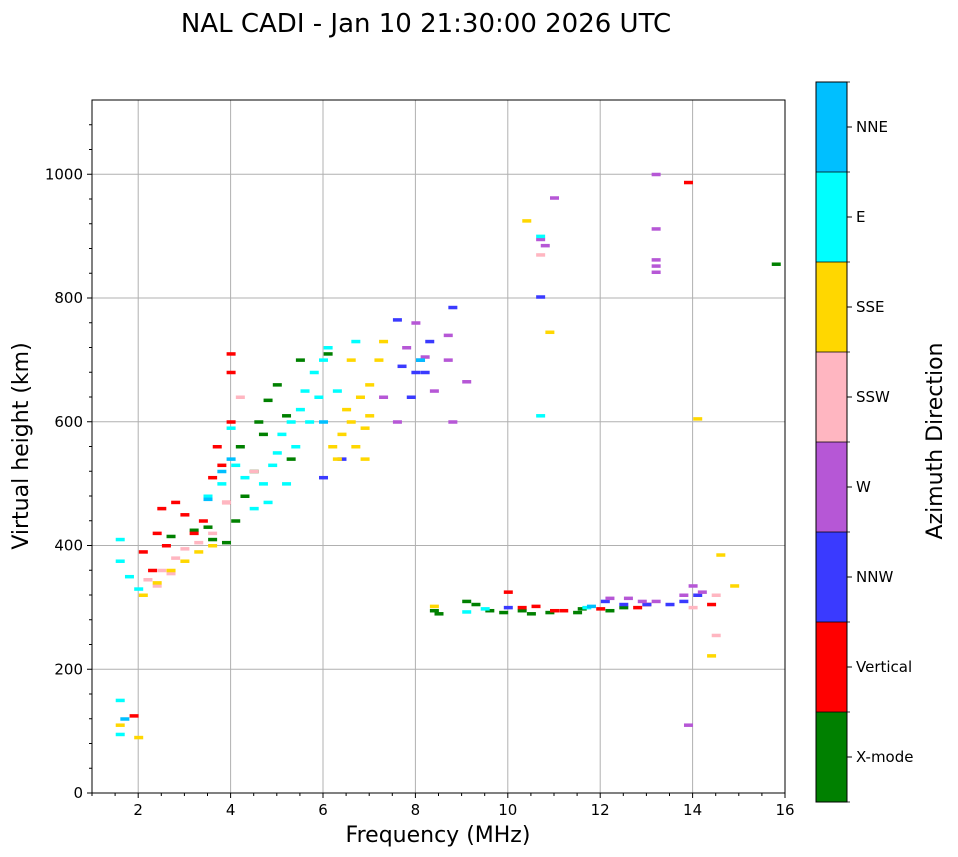 Image resolution: width=958 pixels, height=857 pixels. I want to click on x-tick-label: 14, so click(692, 810).